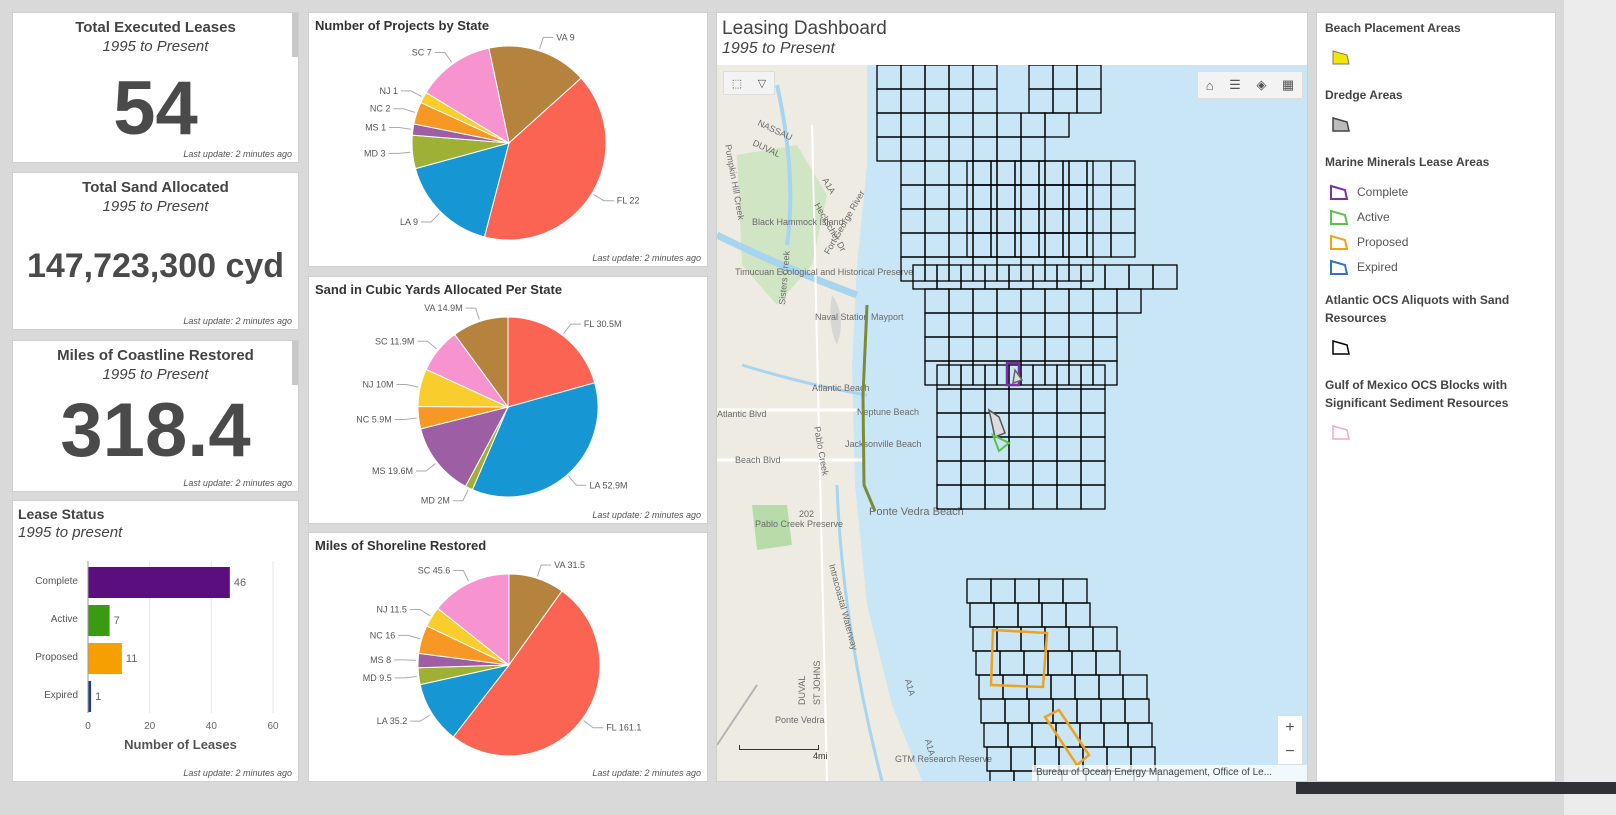  What do you see at coordinates (99, 620) in the screenshot?
I see `bar-active` at bounding box center [99, 620].